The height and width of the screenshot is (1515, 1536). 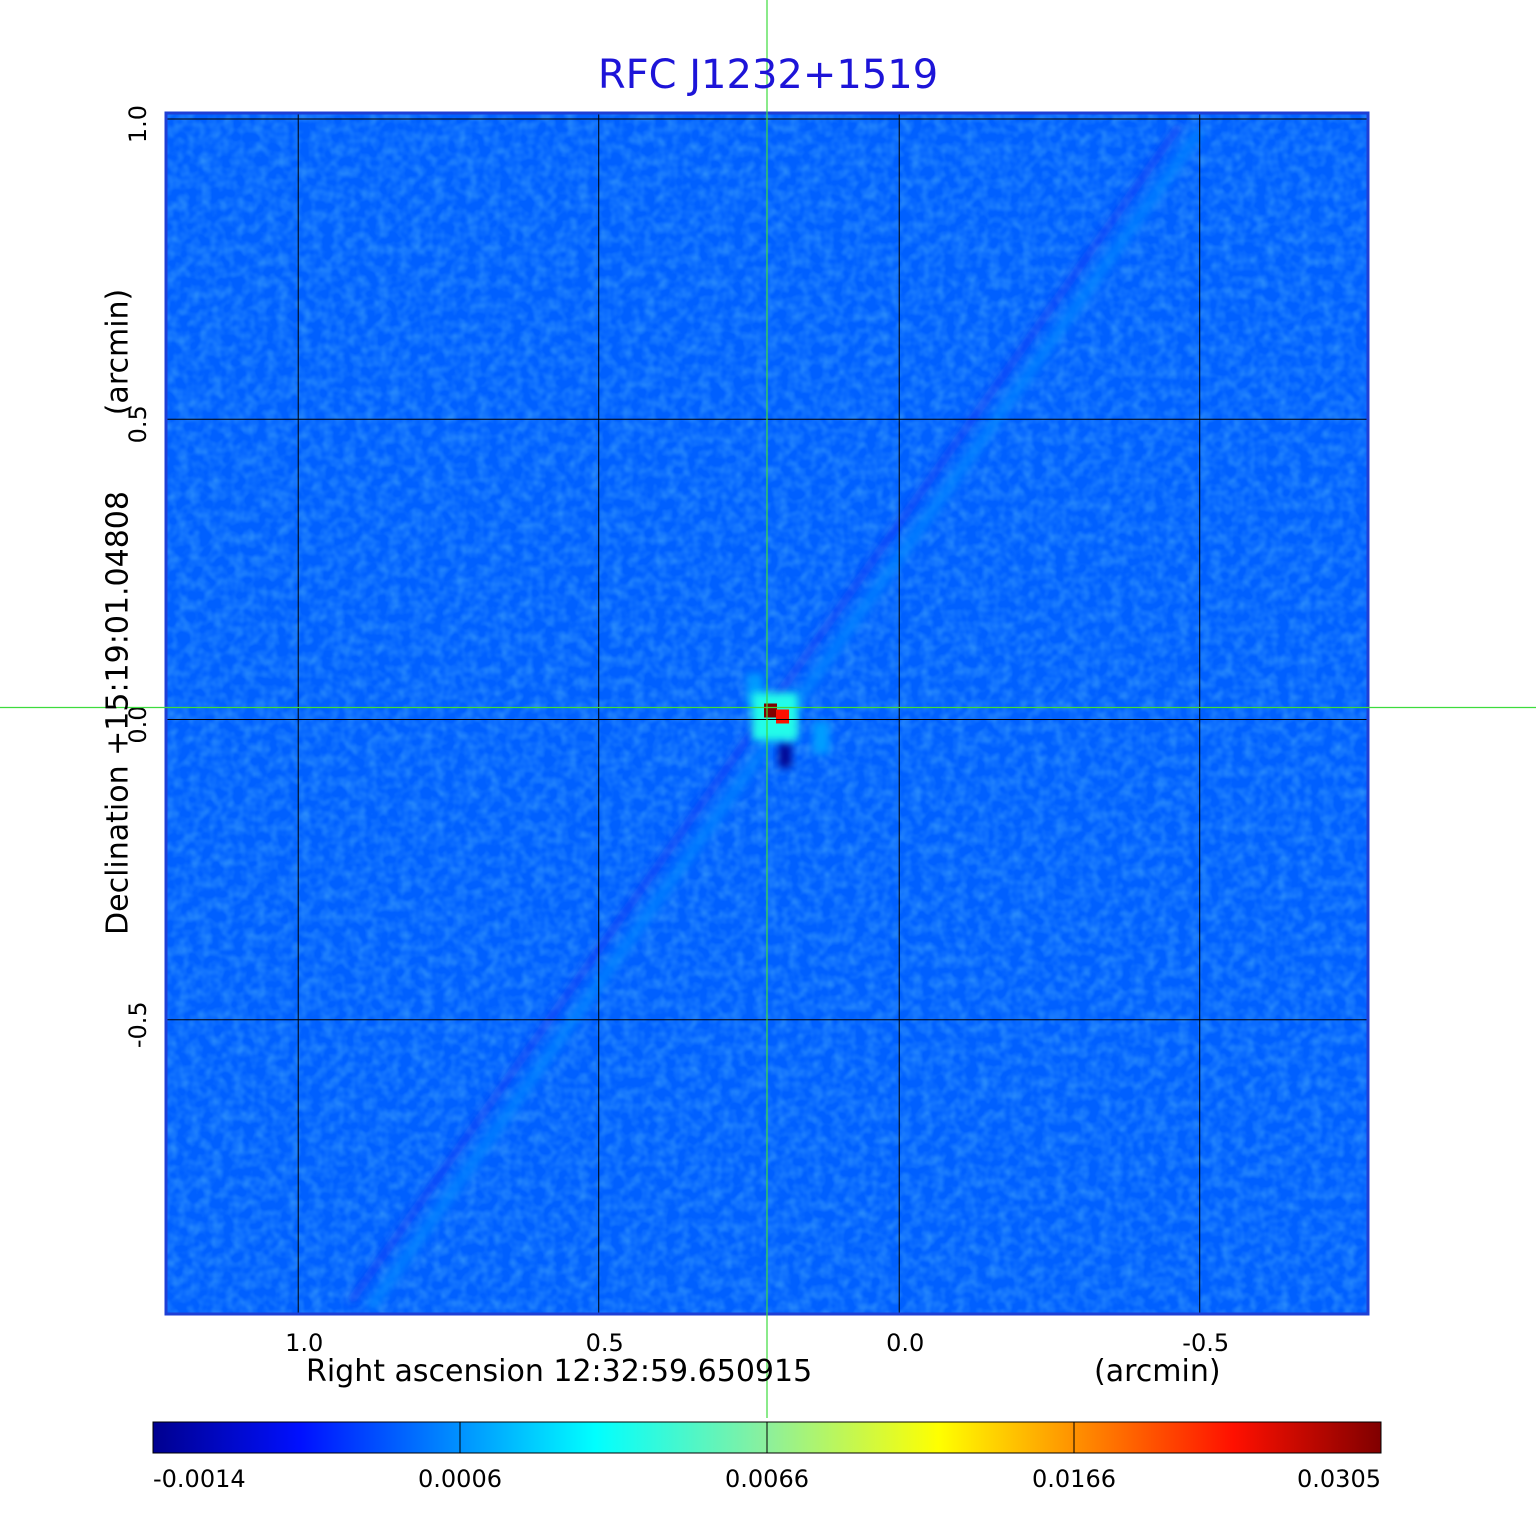 What do you see at coordinates (905, 1343) in the screenshot?
I see `x-tick-label: 0.0` at bounding box center [905, 1343].